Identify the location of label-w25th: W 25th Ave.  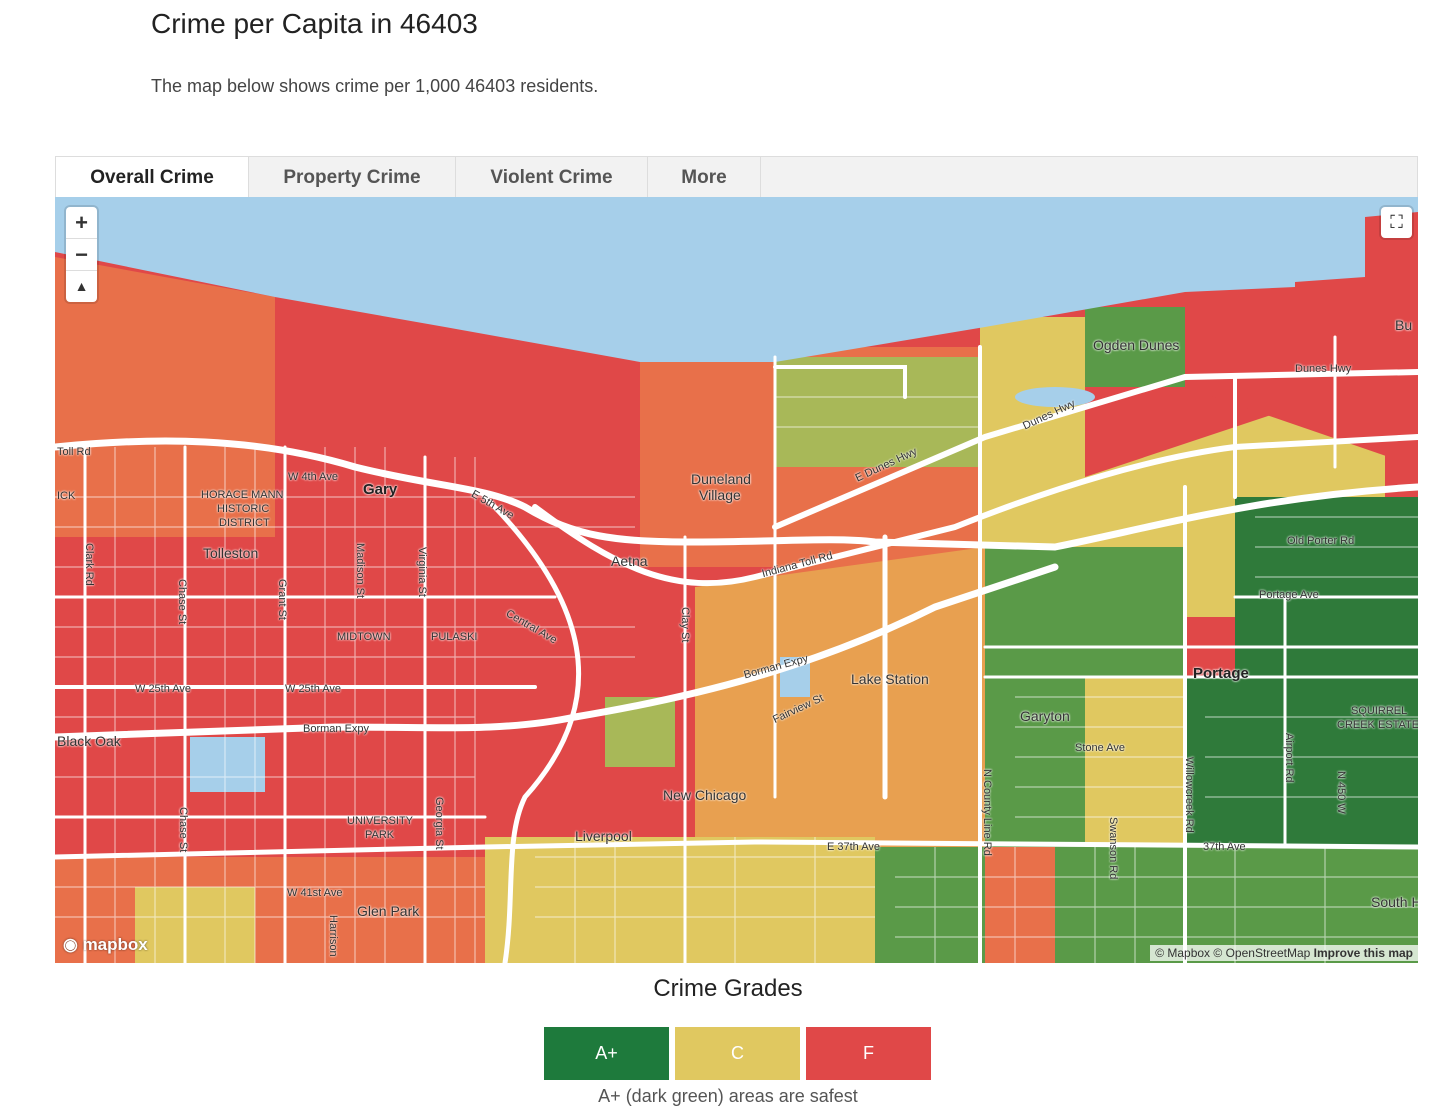
(163, 689).